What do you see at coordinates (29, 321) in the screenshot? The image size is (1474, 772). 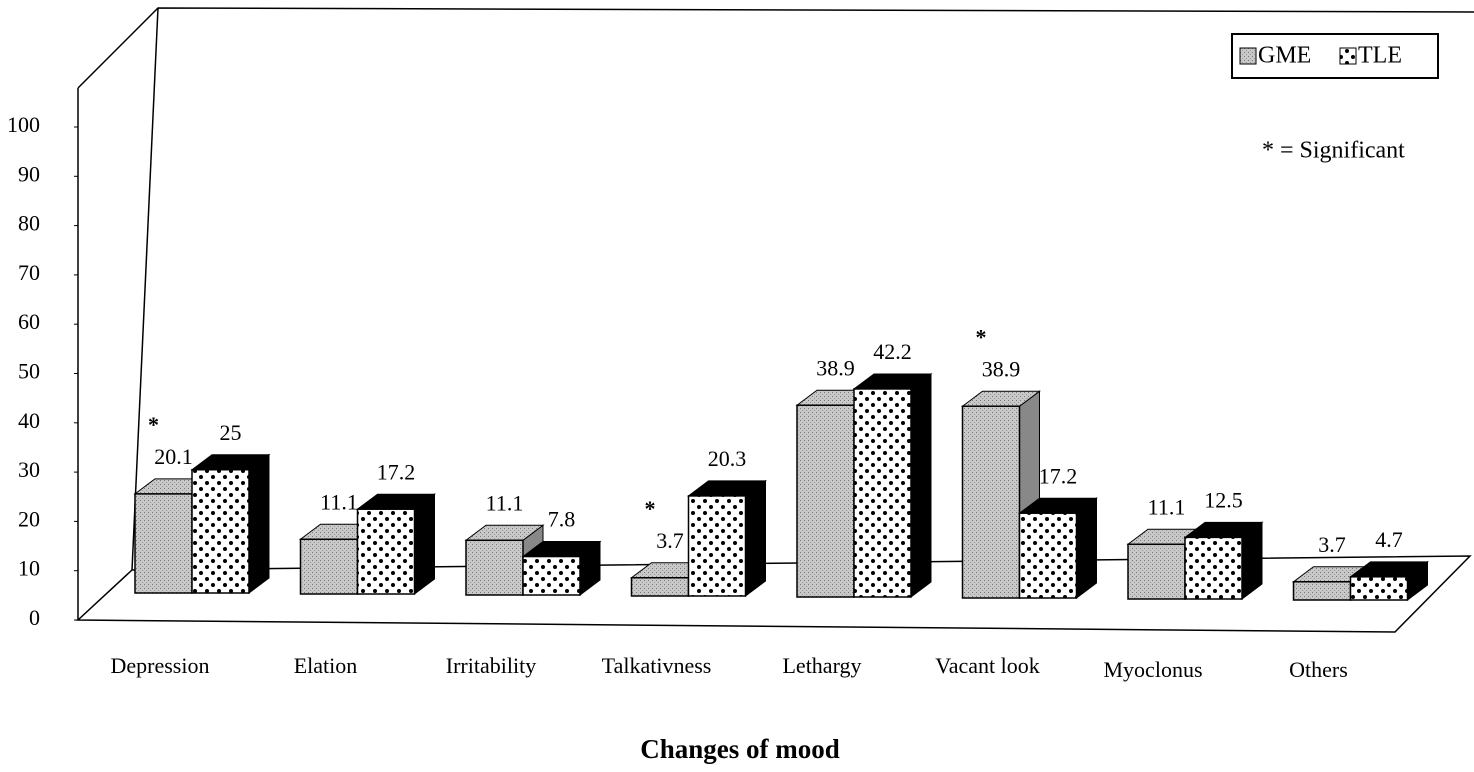 I see `y-tick-label: 60` at bounding box center [29, 321].